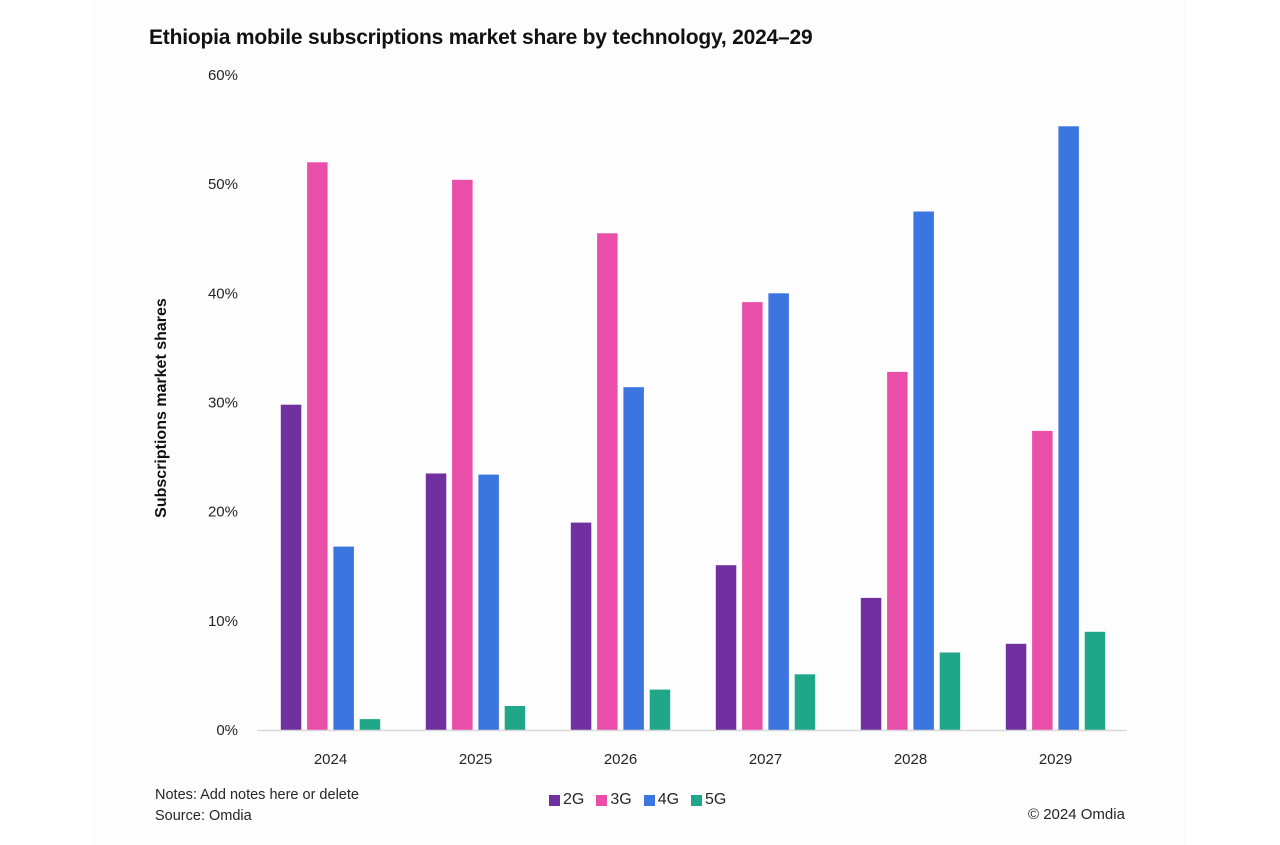  What do you see at coordinates (668, 799) in the screenshot?
I see `legend-label: 4G` at bounding box center [668, 799].